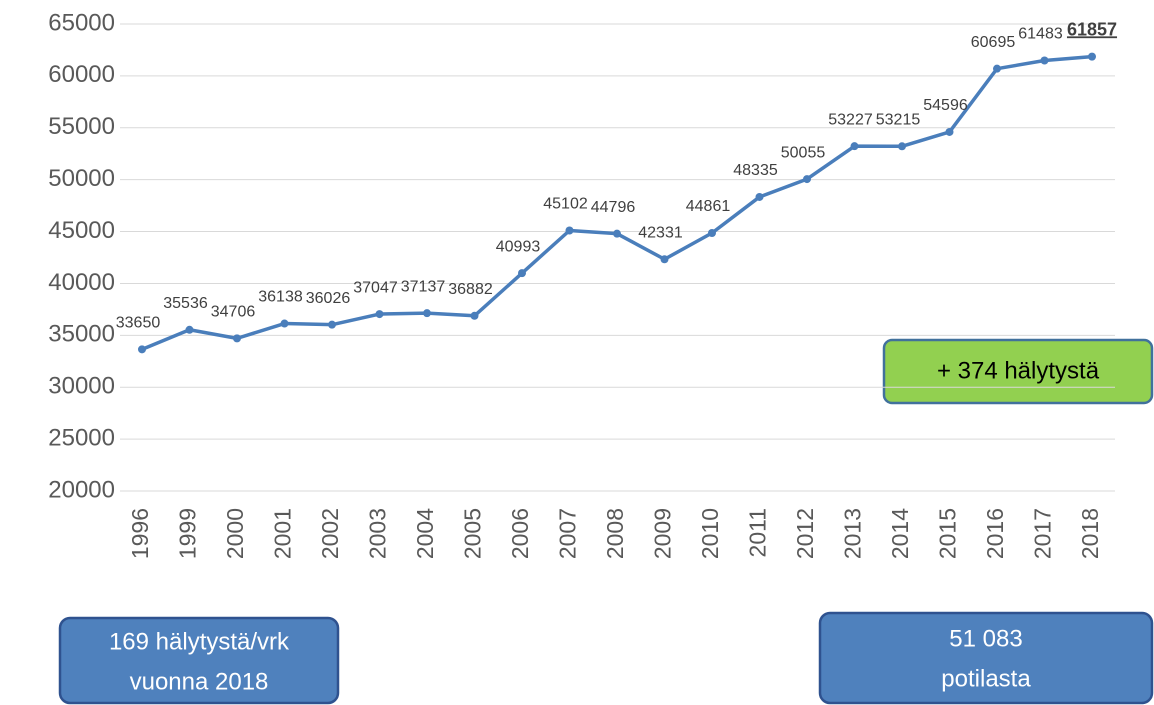 Image resolution: width=1154 pixels, height=705 pixels. Describe the element at coordinates (898, 120) in the screenshot. I see `data-label: 53215` at that location.